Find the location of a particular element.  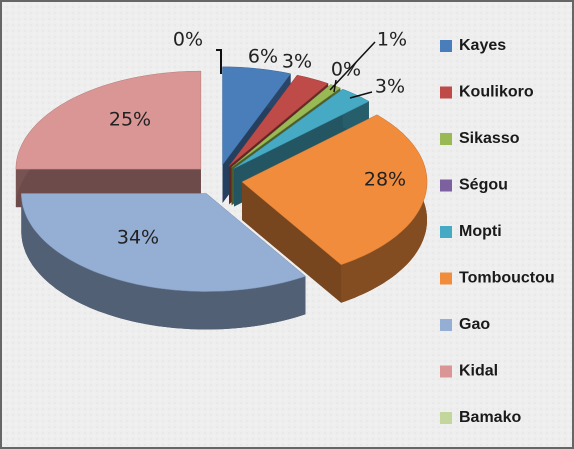

legend-label: Sikasso is located at coordinates (489, 138).